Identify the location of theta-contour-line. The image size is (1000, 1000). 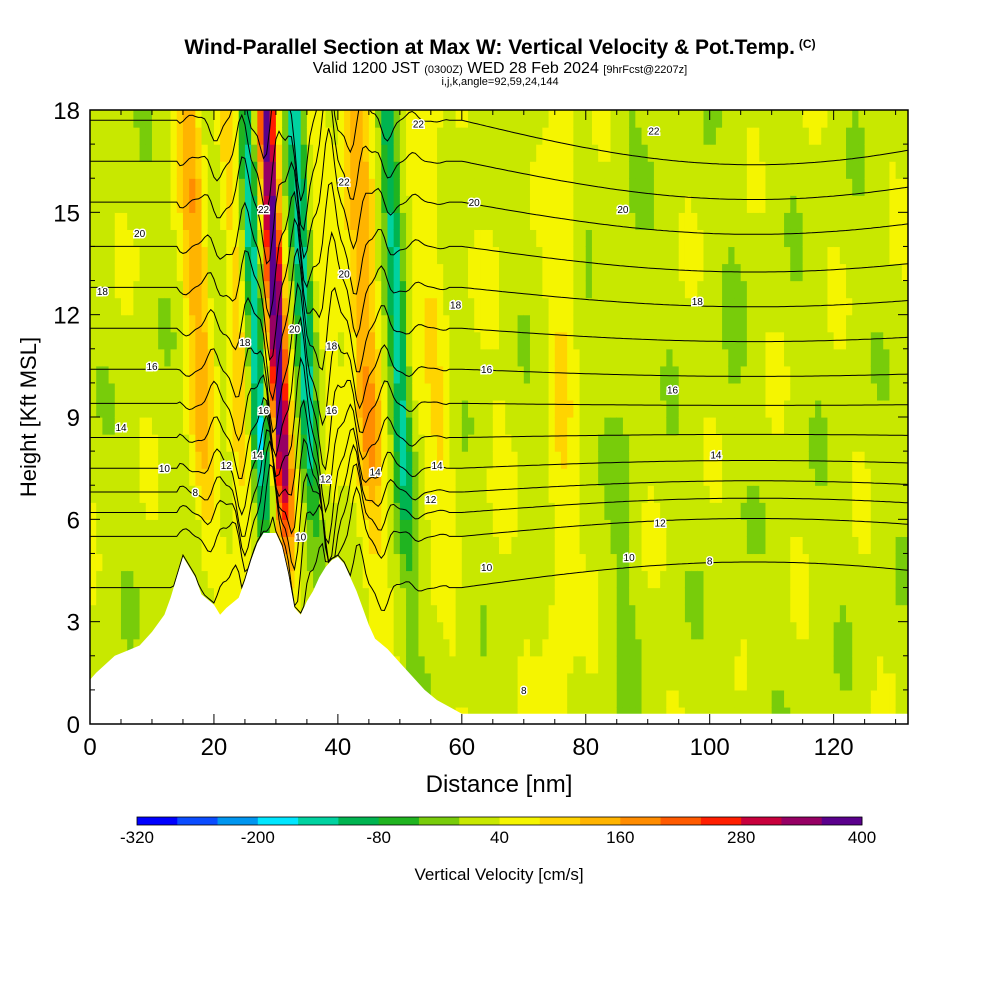
(499, 535).